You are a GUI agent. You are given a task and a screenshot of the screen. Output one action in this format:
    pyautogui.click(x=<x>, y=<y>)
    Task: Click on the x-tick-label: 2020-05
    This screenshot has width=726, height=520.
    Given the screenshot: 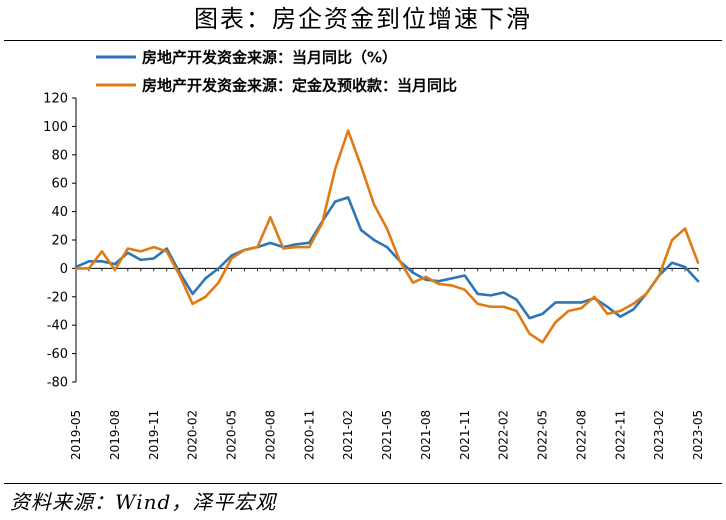 What is the action you would take?
    pyautogui.click(x=232, y=435)
    